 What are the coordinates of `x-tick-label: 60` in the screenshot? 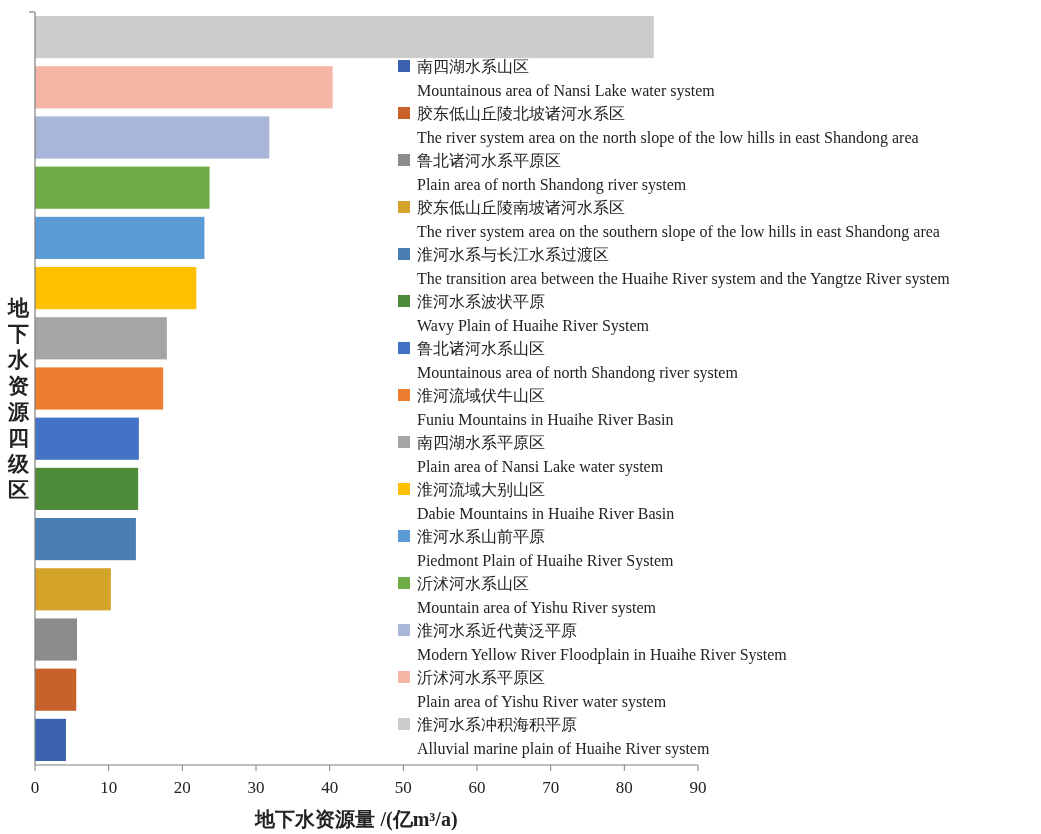 It's located at (477, 787).